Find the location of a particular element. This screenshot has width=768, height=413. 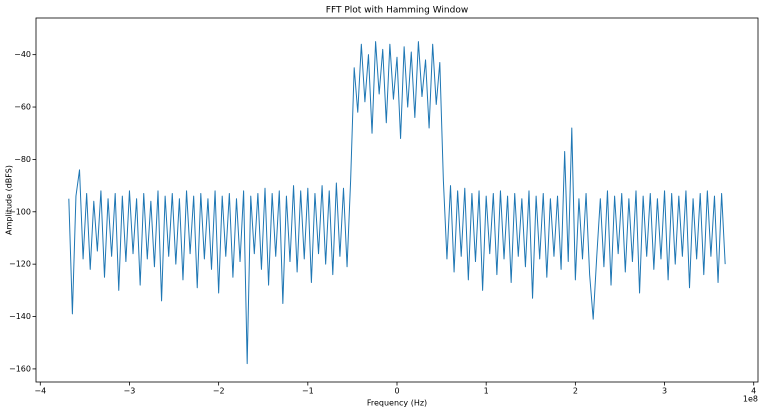

y-tick-label: −140 is located at coordinates (20, 316).